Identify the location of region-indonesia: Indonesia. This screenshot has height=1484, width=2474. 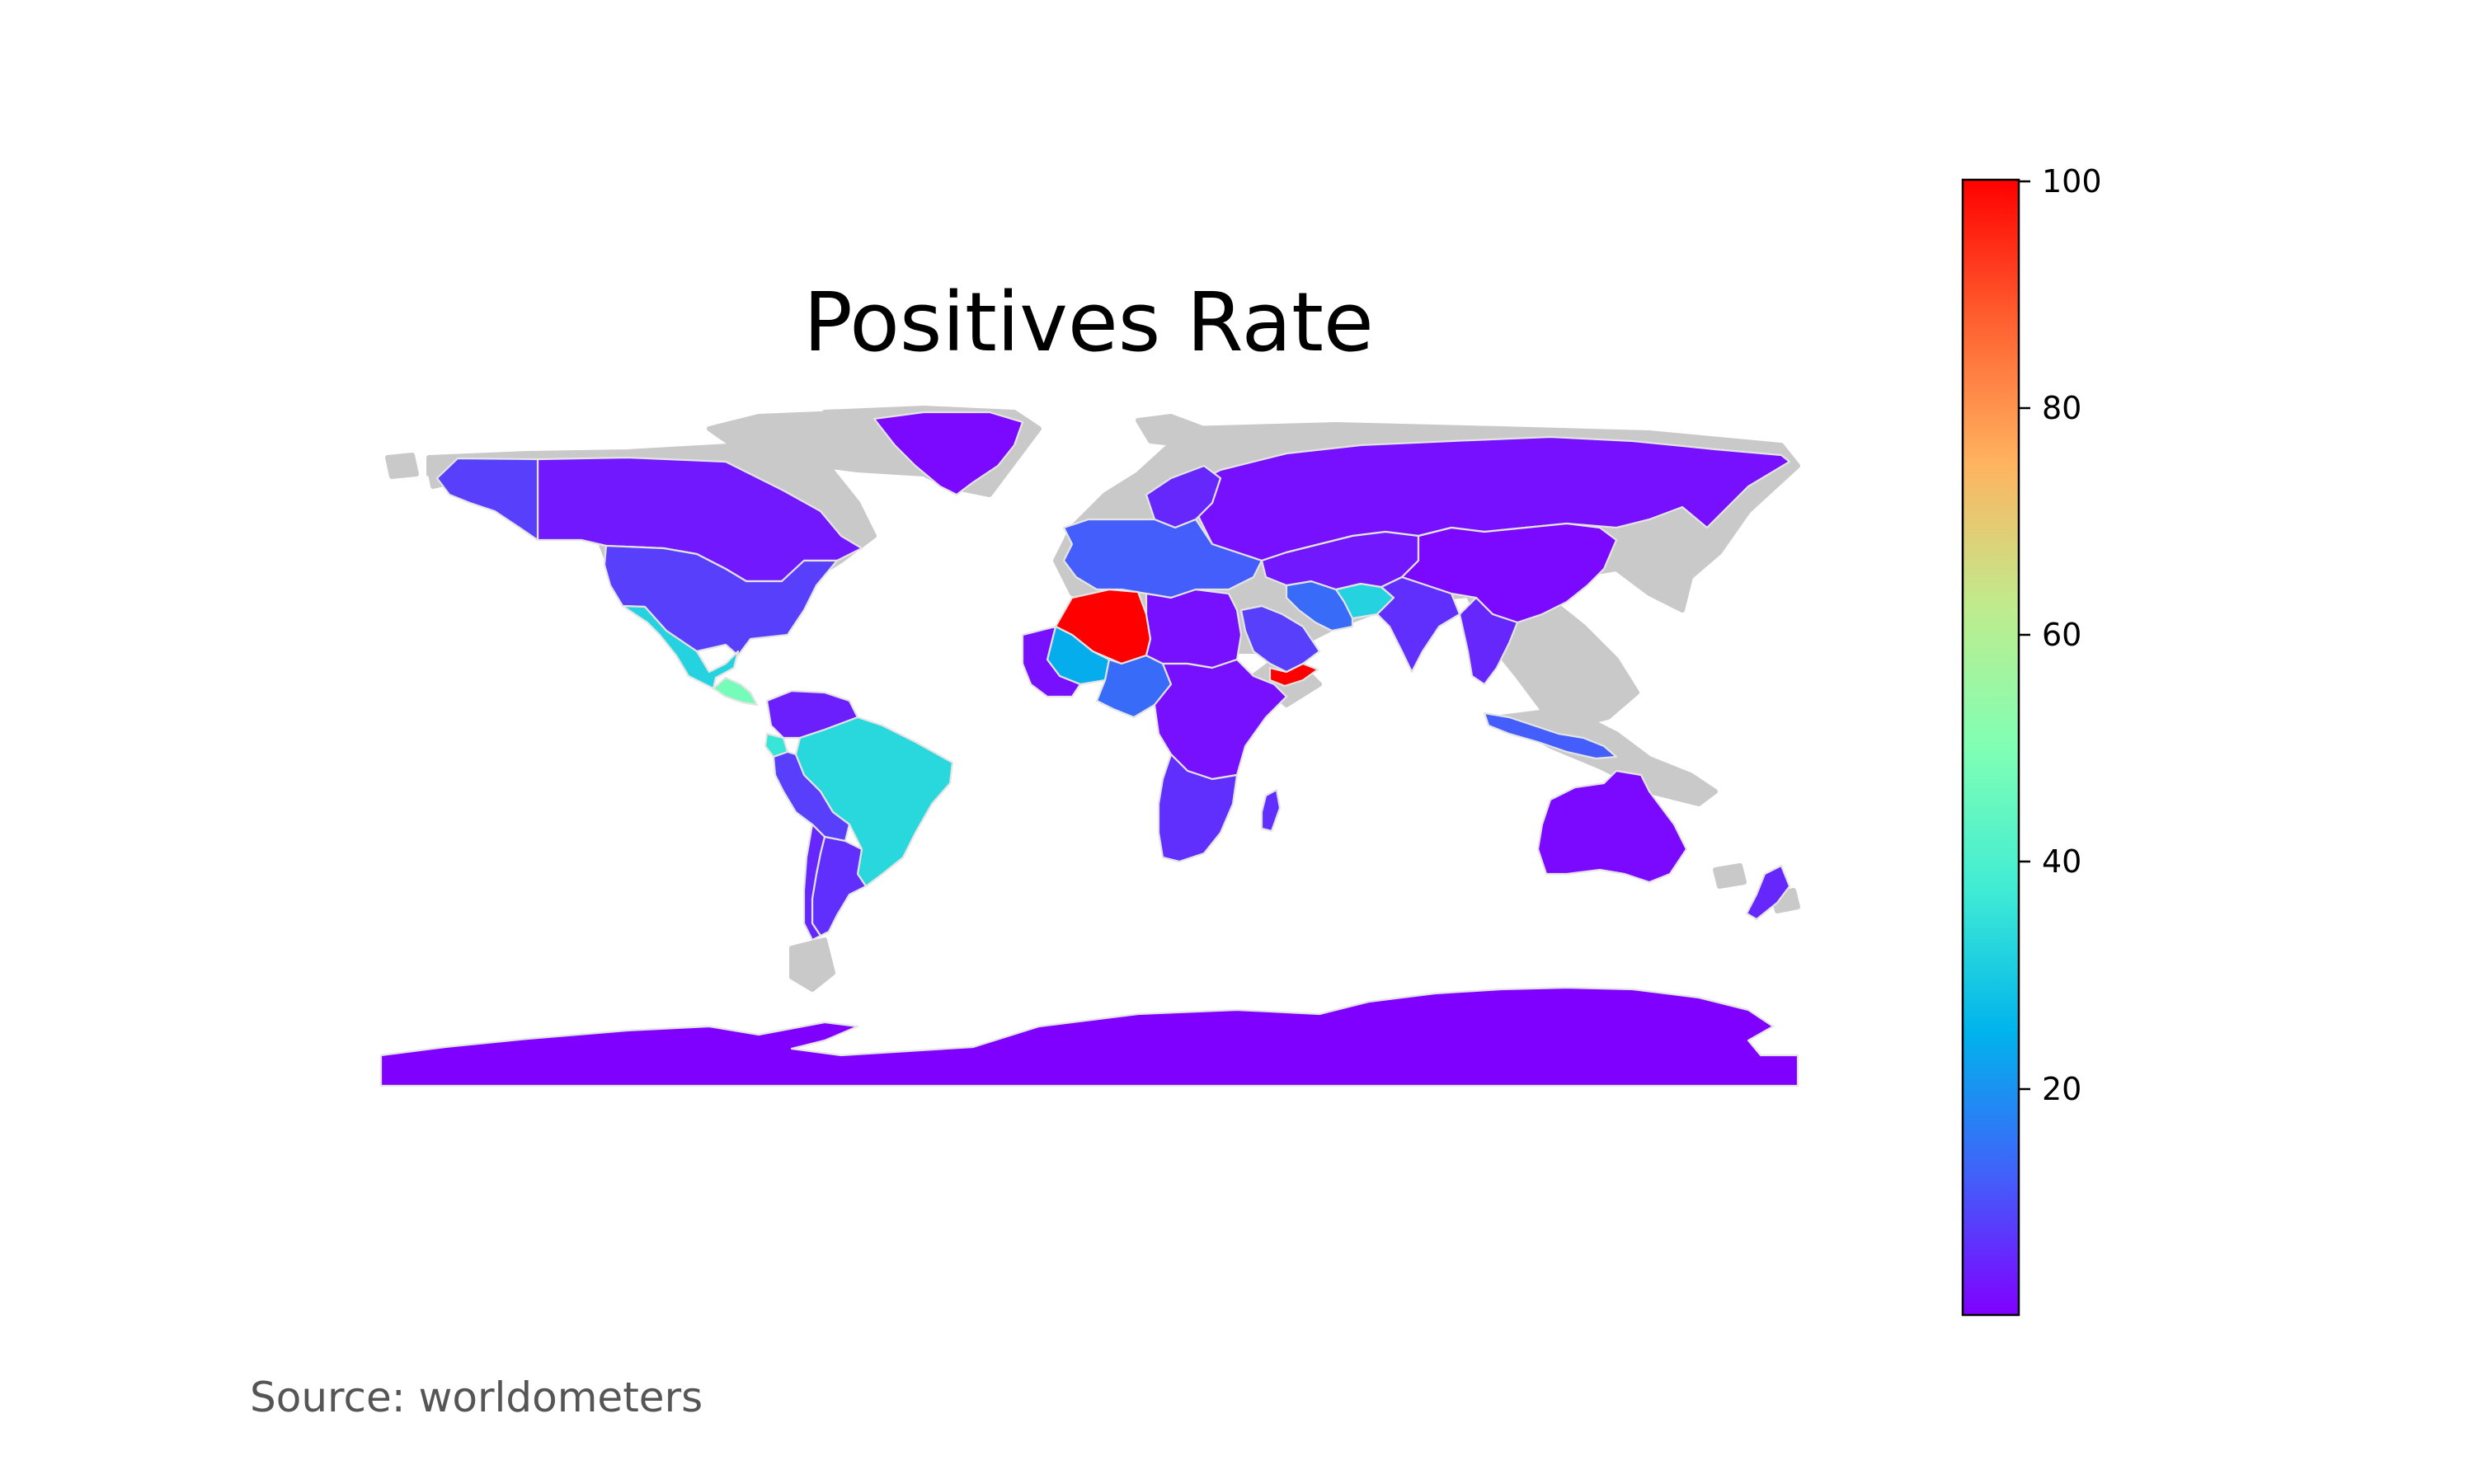
(1550, 735).